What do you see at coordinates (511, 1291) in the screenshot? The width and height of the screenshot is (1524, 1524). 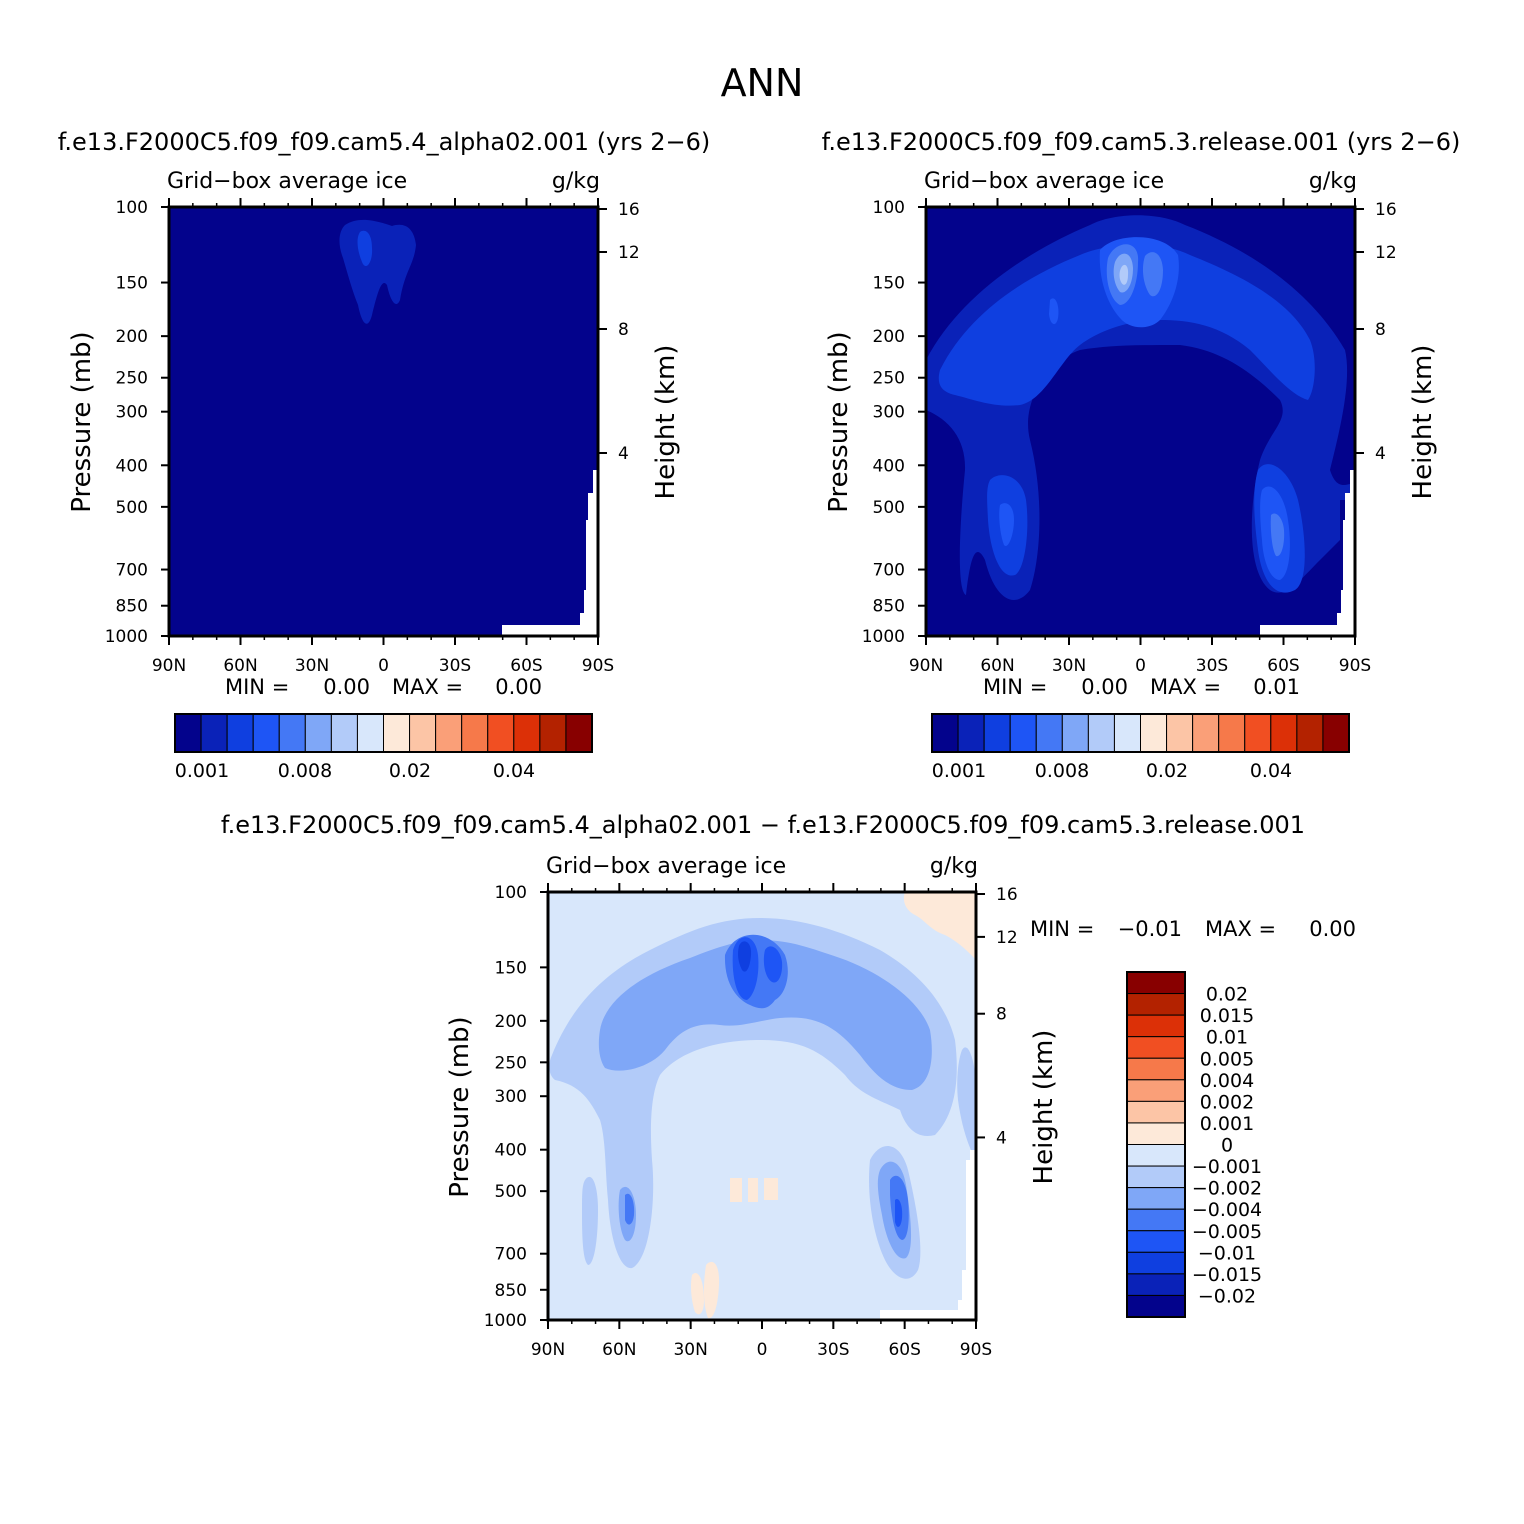 I see `y-tick-label: 850` at bounding box center [511, 1291].